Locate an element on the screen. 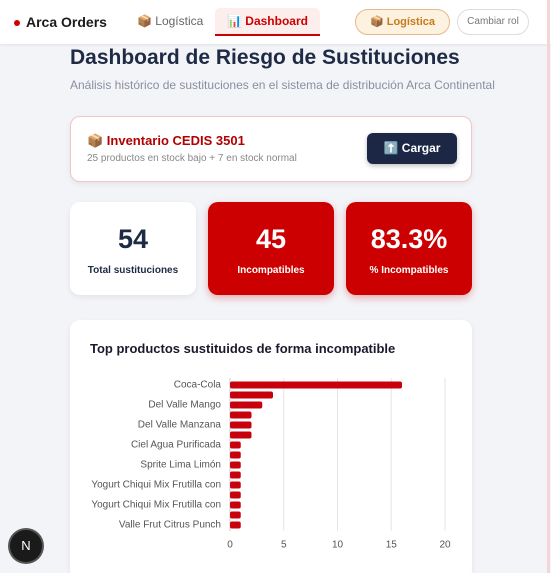 This screenshot has width=551, height=573. y-tick-label: Coca-Cola is located at coordinates (198, 385).